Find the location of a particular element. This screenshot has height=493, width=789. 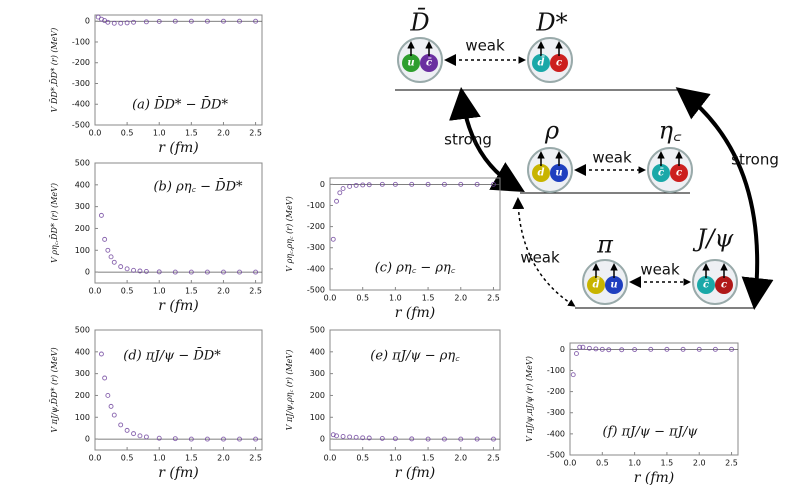

y-axis-label: V ρη꜀,D̄D* (r) (MeV) is located at coordinates (54, 223).